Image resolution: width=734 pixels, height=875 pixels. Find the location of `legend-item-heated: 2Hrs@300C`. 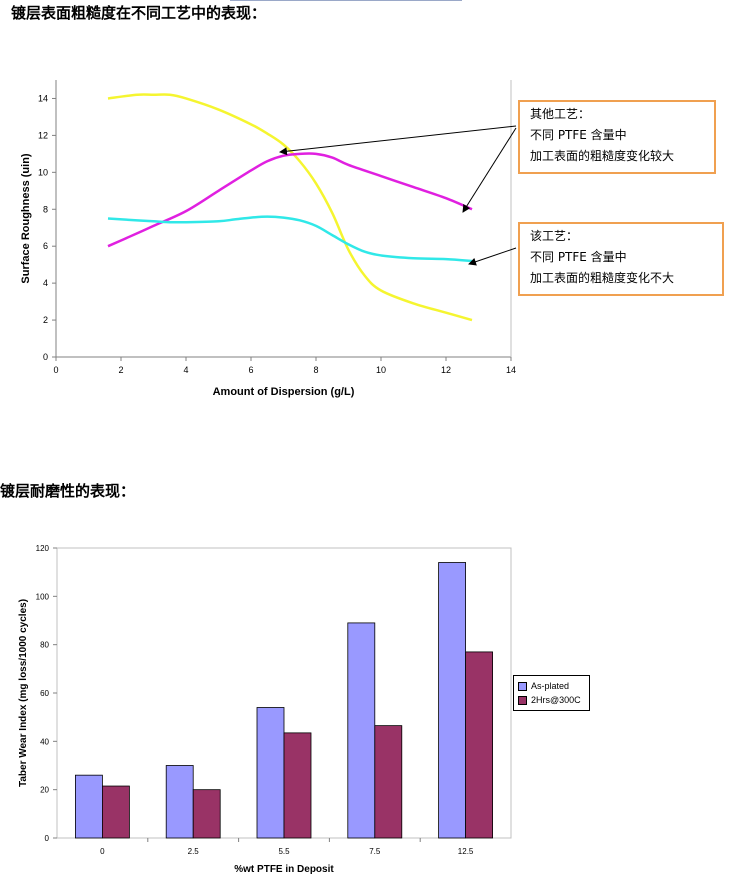

legend-item-heated: 2Hrs@300C is located at coordinates (551, 700).